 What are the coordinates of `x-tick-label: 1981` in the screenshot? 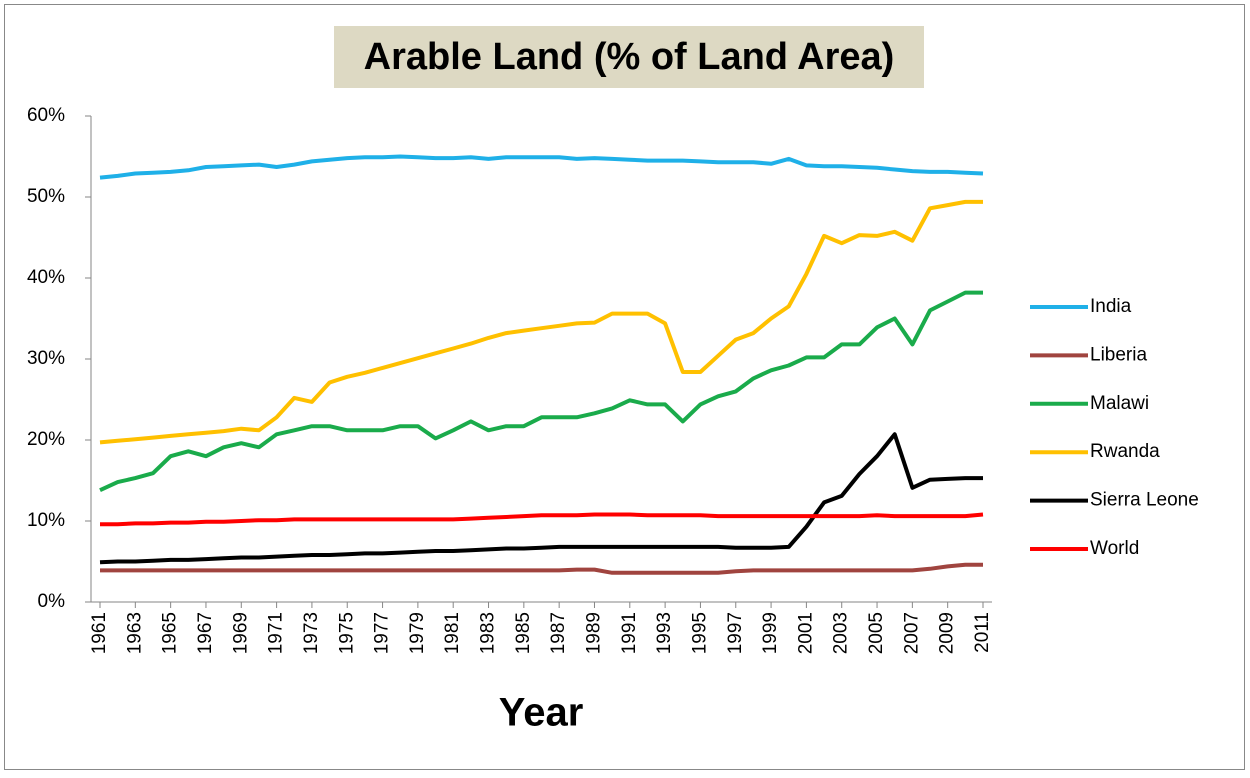 It's located at (452, 633).